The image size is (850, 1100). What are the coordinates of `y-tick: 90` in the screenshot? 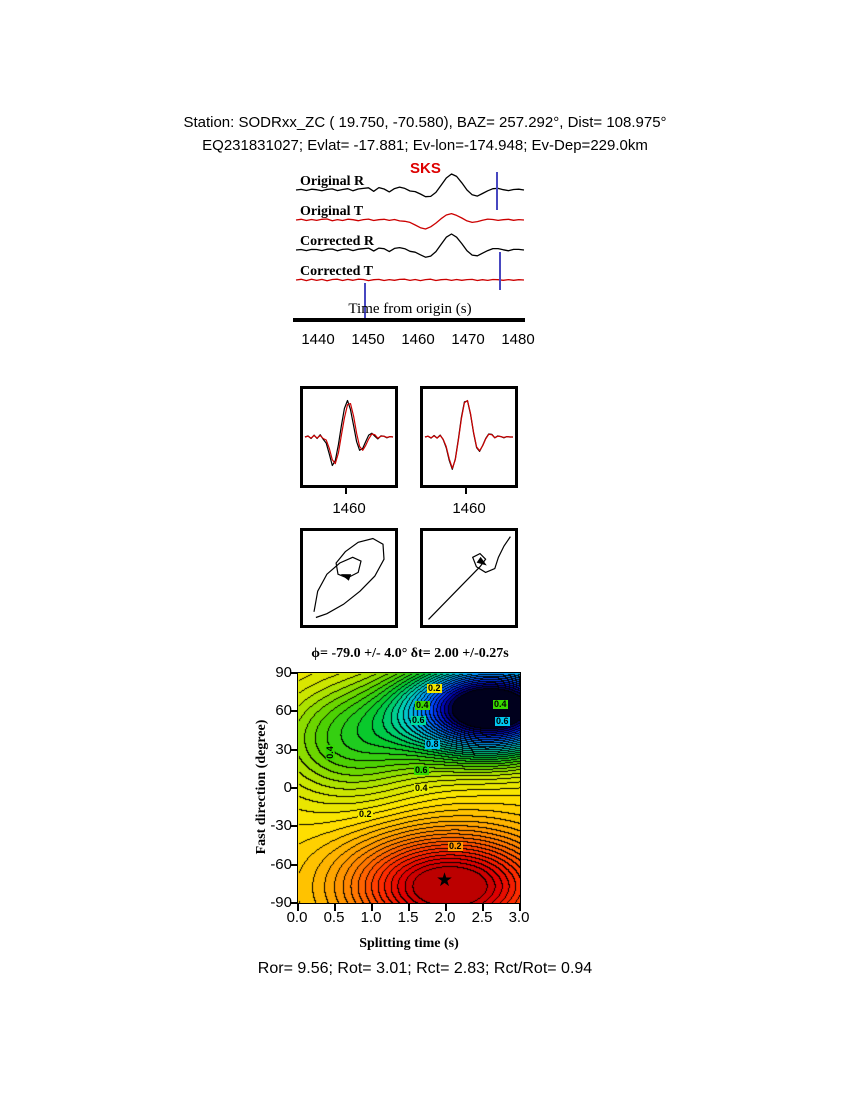 It's located at (283, 672).